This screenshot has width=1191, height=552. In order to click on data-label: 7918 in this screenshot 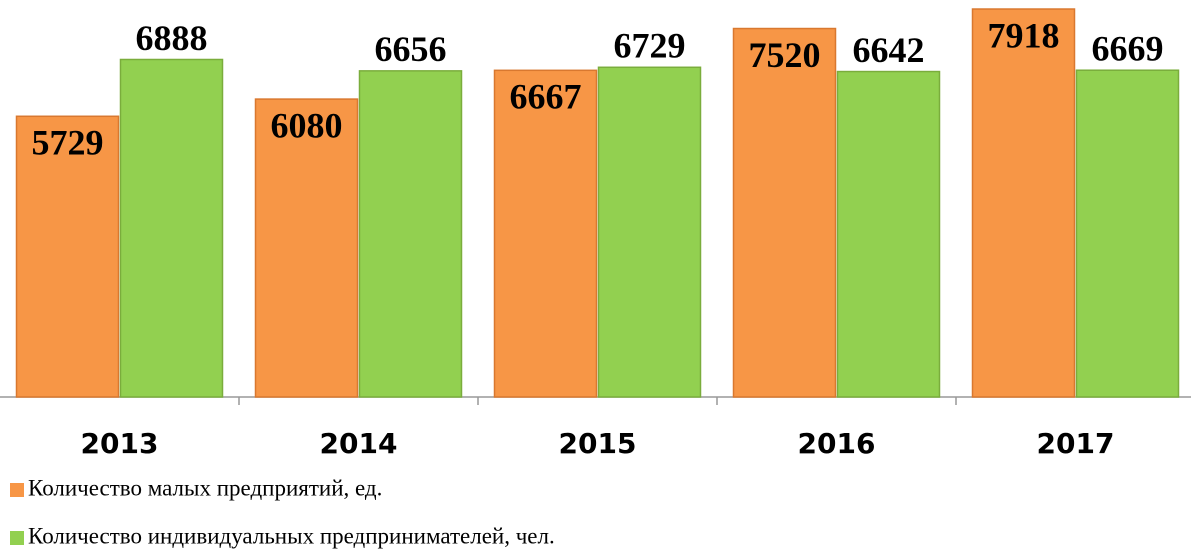, I will do `click(1024, 35)`.